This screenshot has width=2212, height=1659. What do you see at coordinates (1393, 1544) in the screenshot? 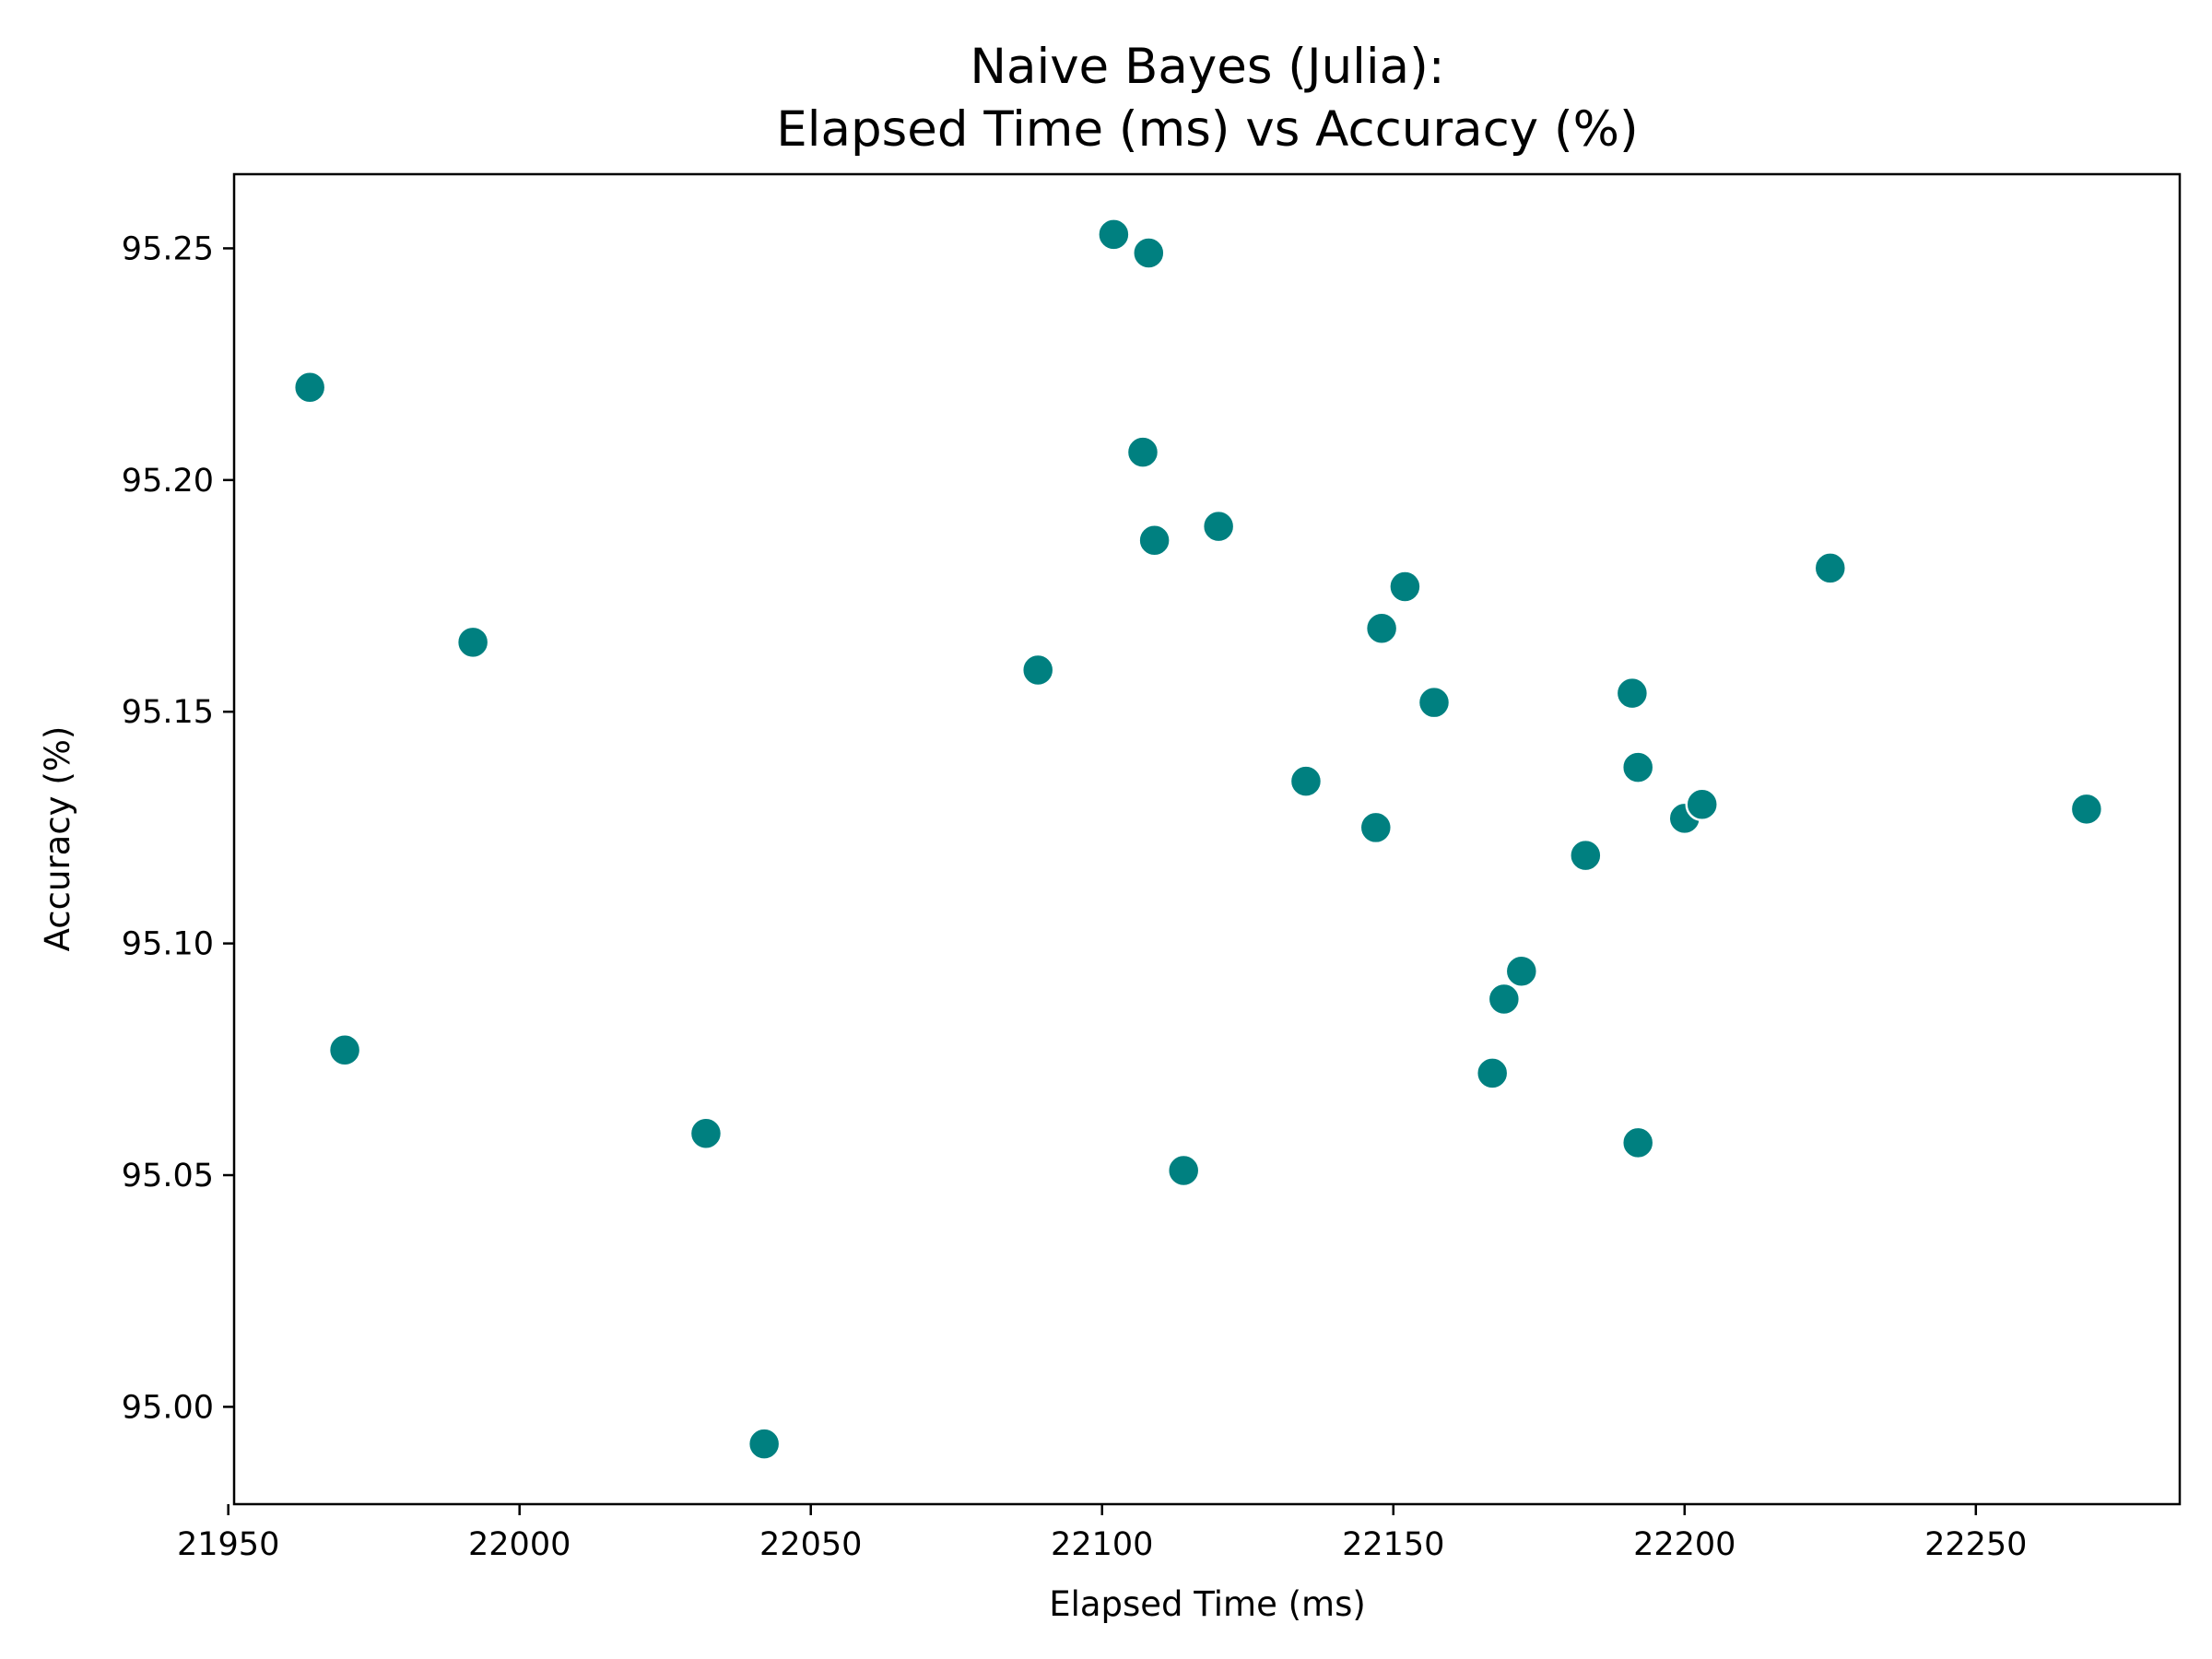
I see `x-tick-label: 22150` at bounding box center [1393, 1544].